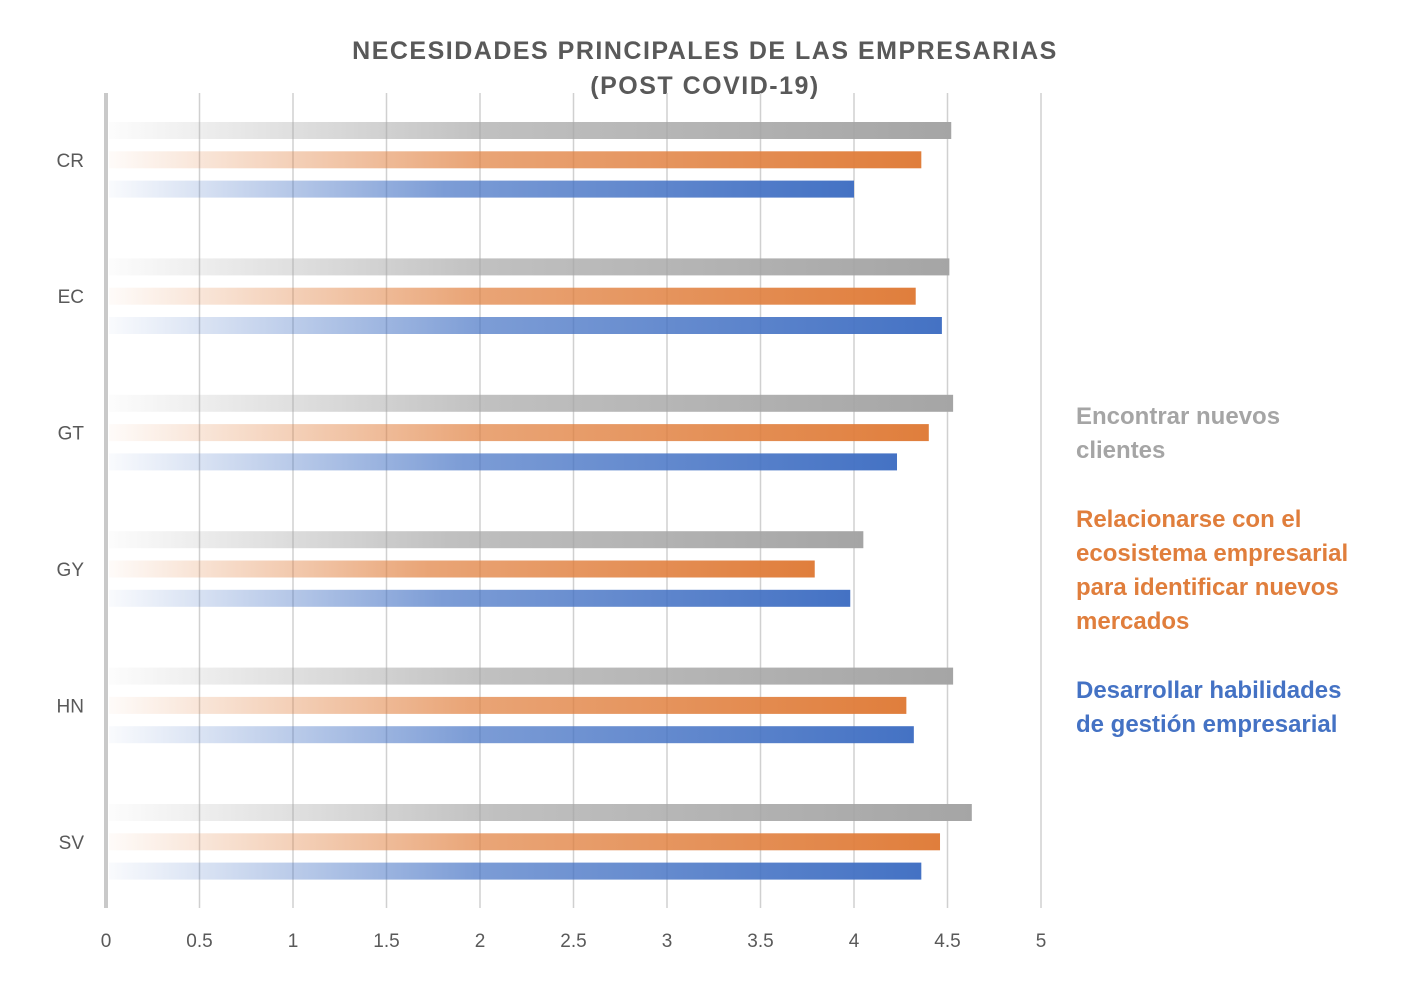  What do you see at coordinates (72, 843) in the screenshot?
I see `category-label-sv: SV` at bounding box center [72, 843].